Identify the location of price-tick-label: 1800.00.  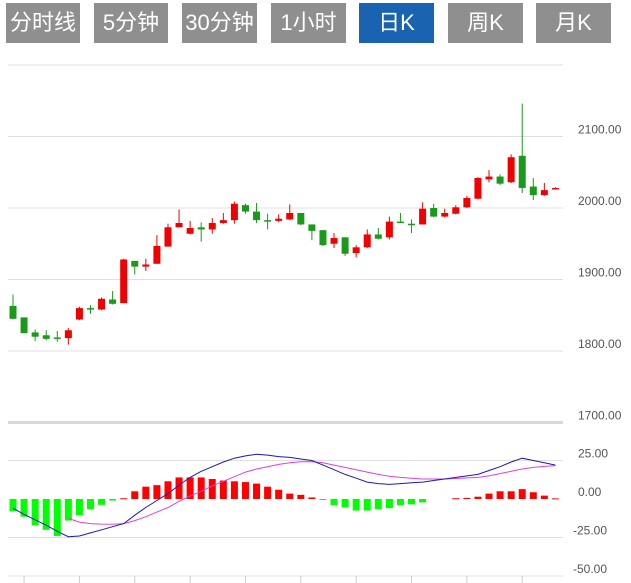
(600, 344).